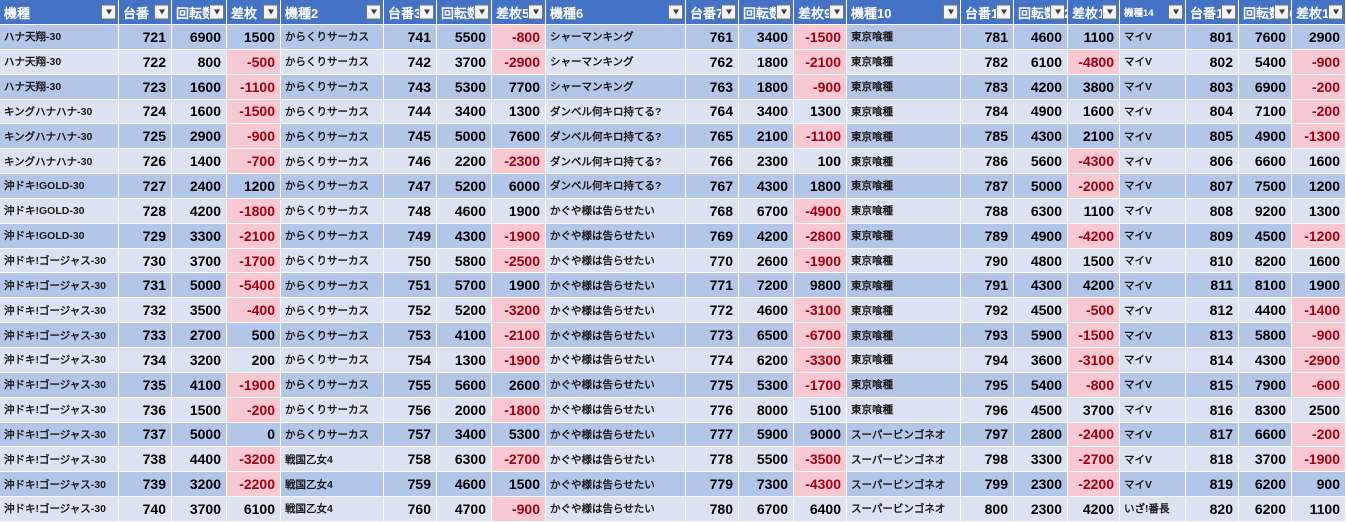 The width and height of the screenshot is (1346, 522). What do you see at coordinates (766, 186) in the screenshot?
I see `spins-cell: 4300` at bounding box center [766, 186].